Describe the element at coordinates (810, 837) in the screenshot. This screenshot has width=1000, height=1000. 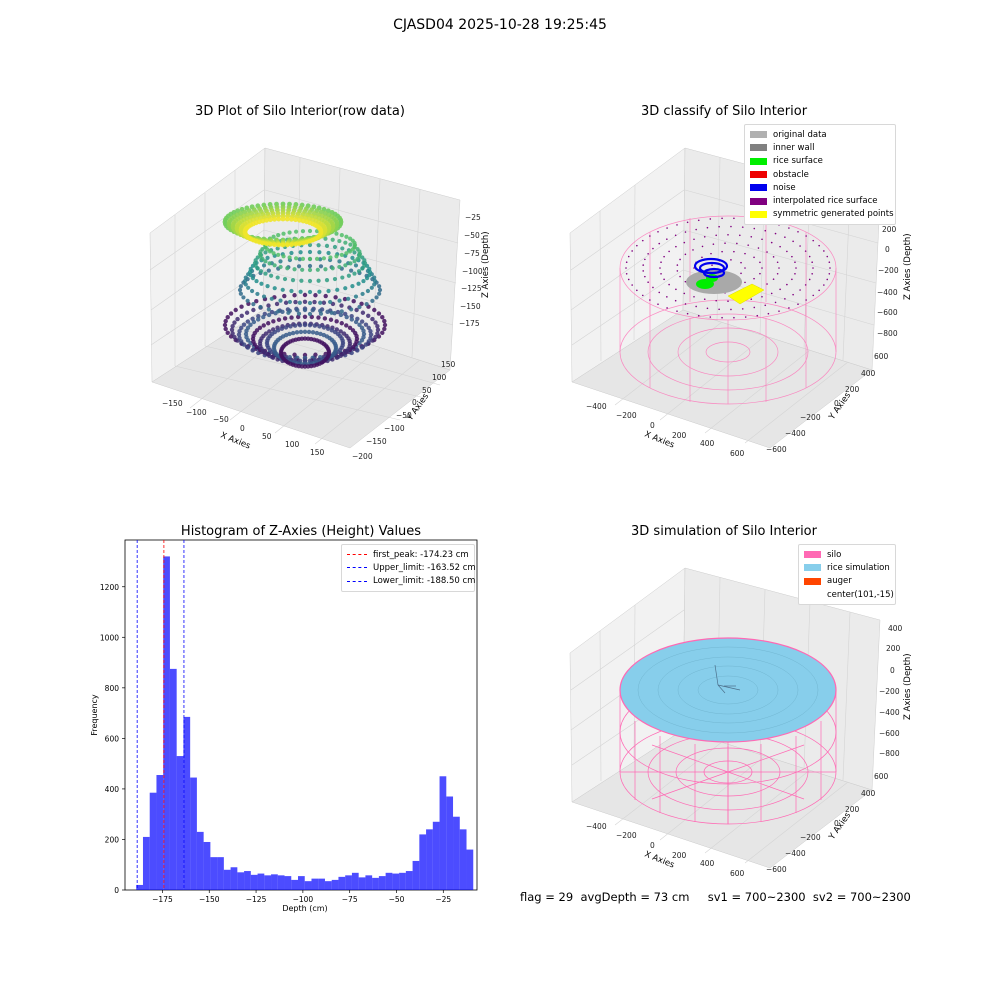
I see `sim-ytick: −200` at that location.